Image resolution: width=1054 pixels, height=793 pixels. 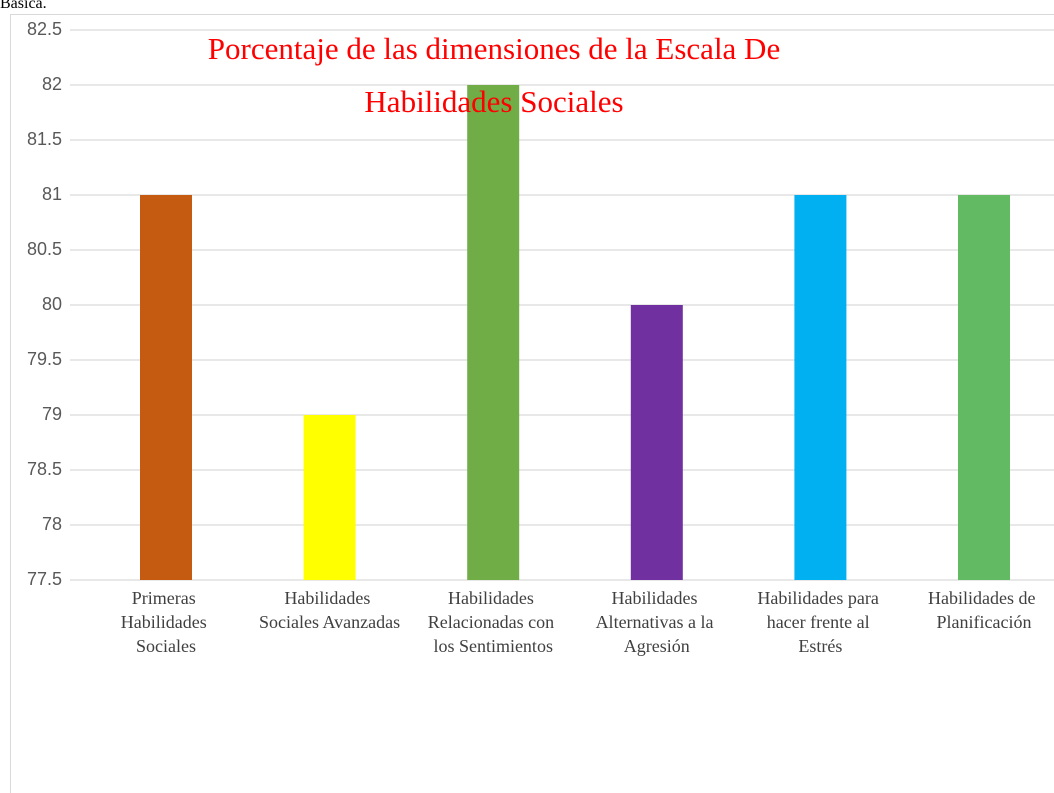 What do you see at coordinates (44, 29) in the screenshot?
I see `y-tick-label: 82.5` at bounding box center [44, 29].